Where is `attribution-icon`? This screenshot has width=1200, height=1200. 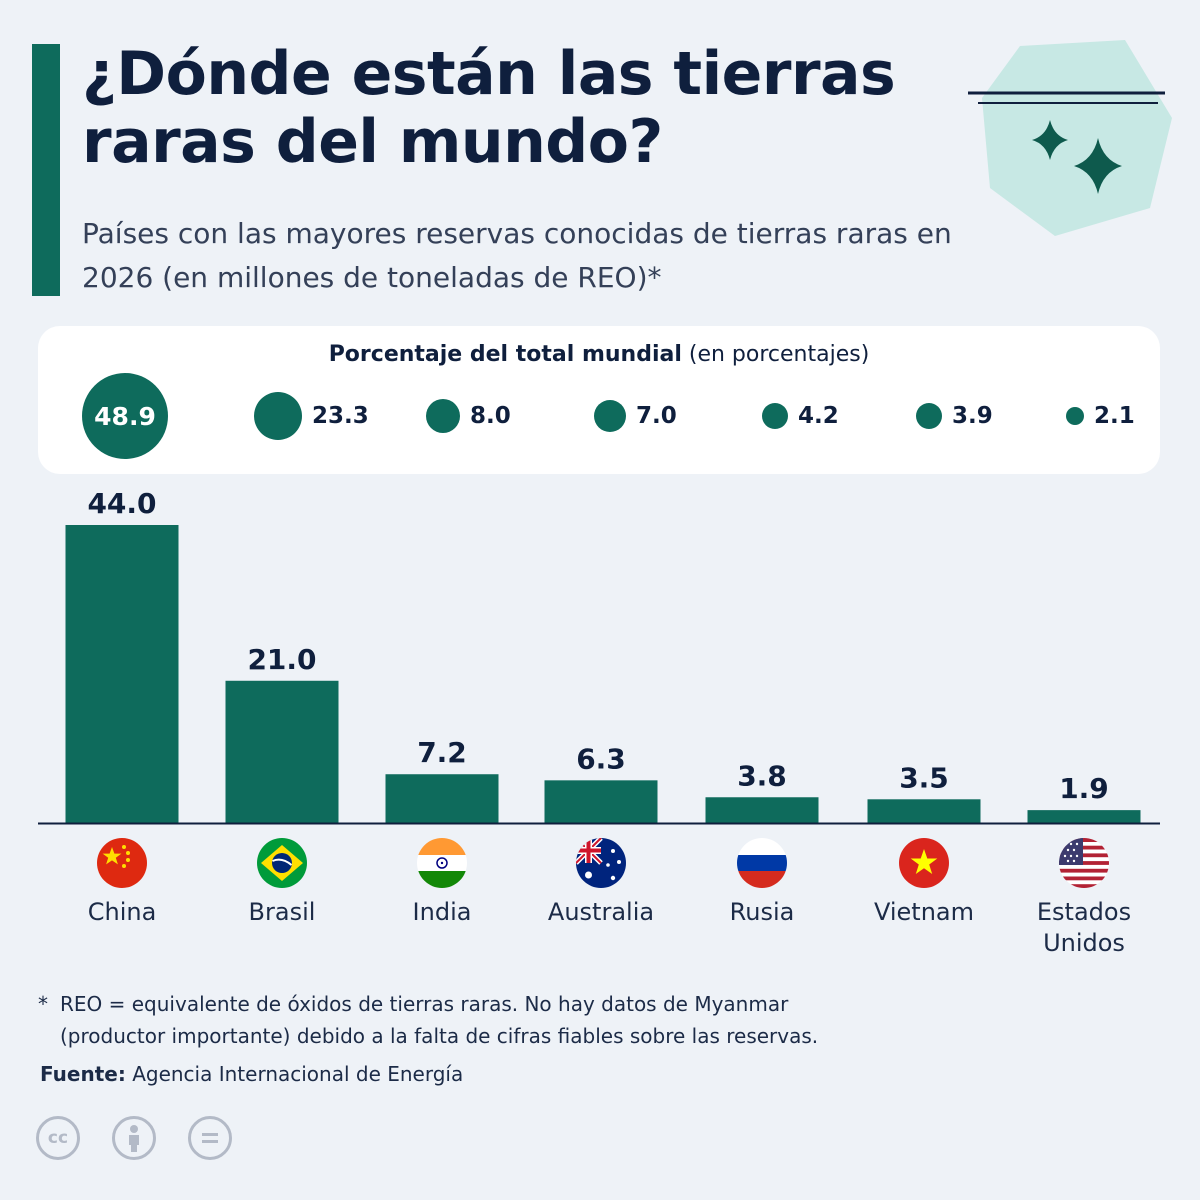 attribution-icon is located at coordinates (134, 1138).